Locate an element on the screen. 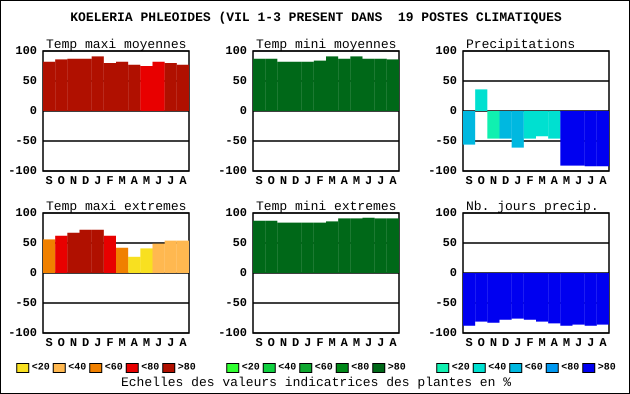  chart-title: Precipitations is located at coordinates (521, 44).